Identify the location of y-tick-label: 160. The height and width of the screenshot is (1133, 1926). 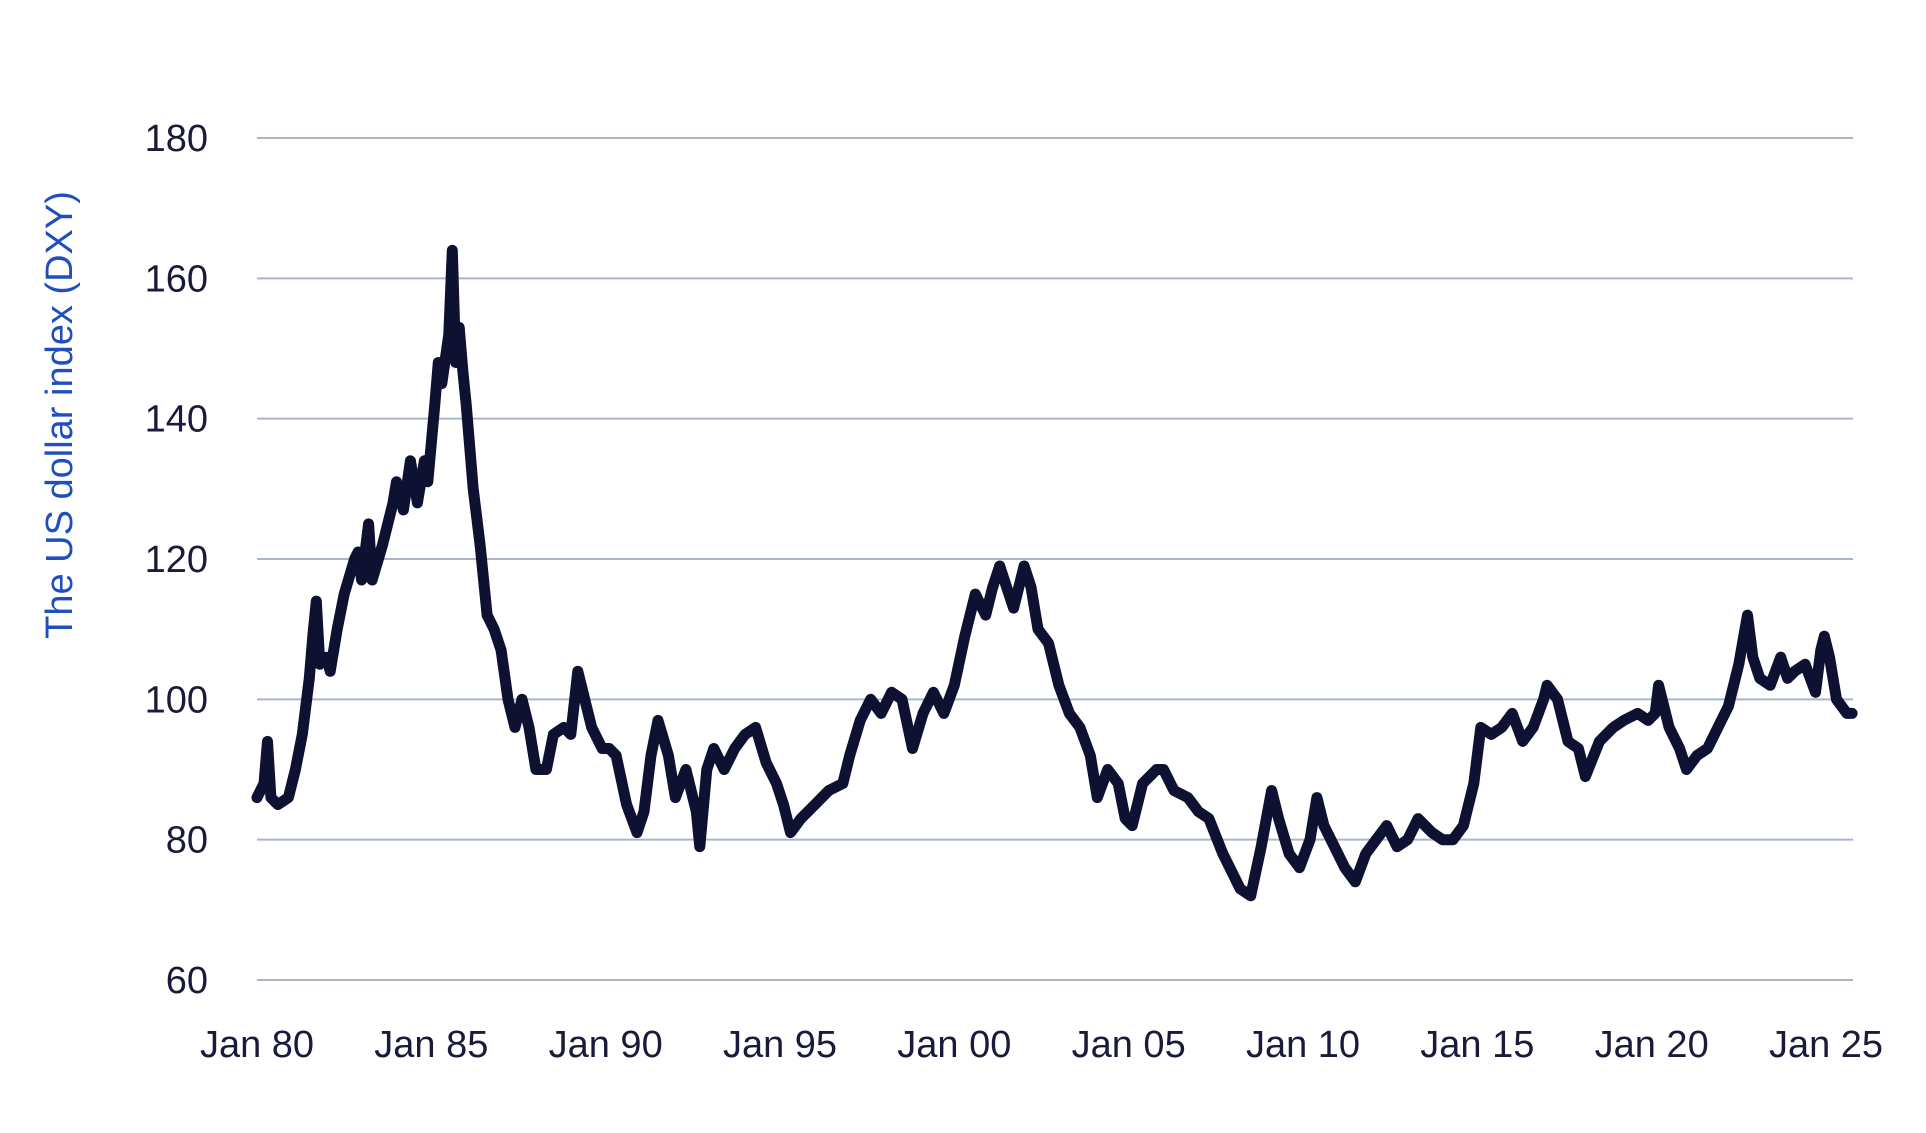
(176, 279).